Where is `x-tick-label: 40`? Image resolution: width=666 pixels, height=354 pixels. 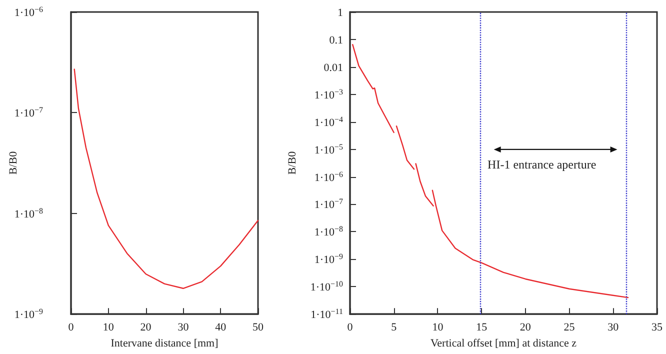 x-tick-label: 40 is located at coordinates (221, 328).